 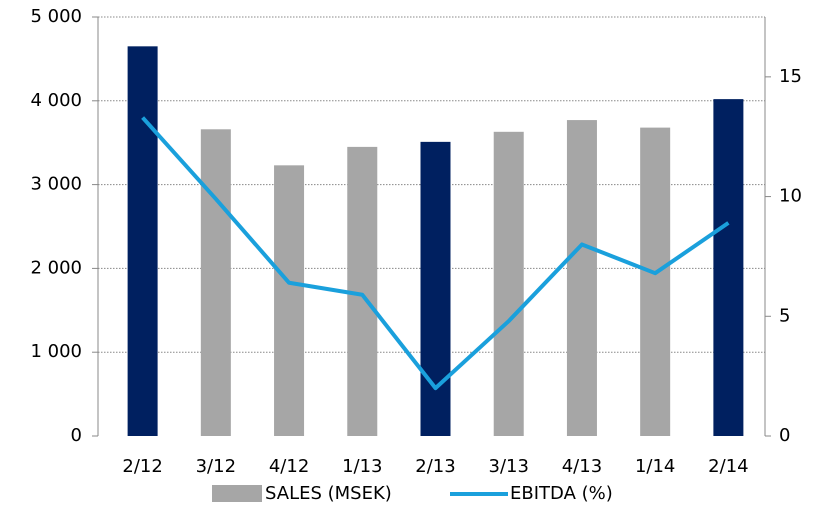 What do you see at coordinates (509, 466) in the screenshot?
I see `x-tick-label: 3/13` at bounding box center [509, 466].